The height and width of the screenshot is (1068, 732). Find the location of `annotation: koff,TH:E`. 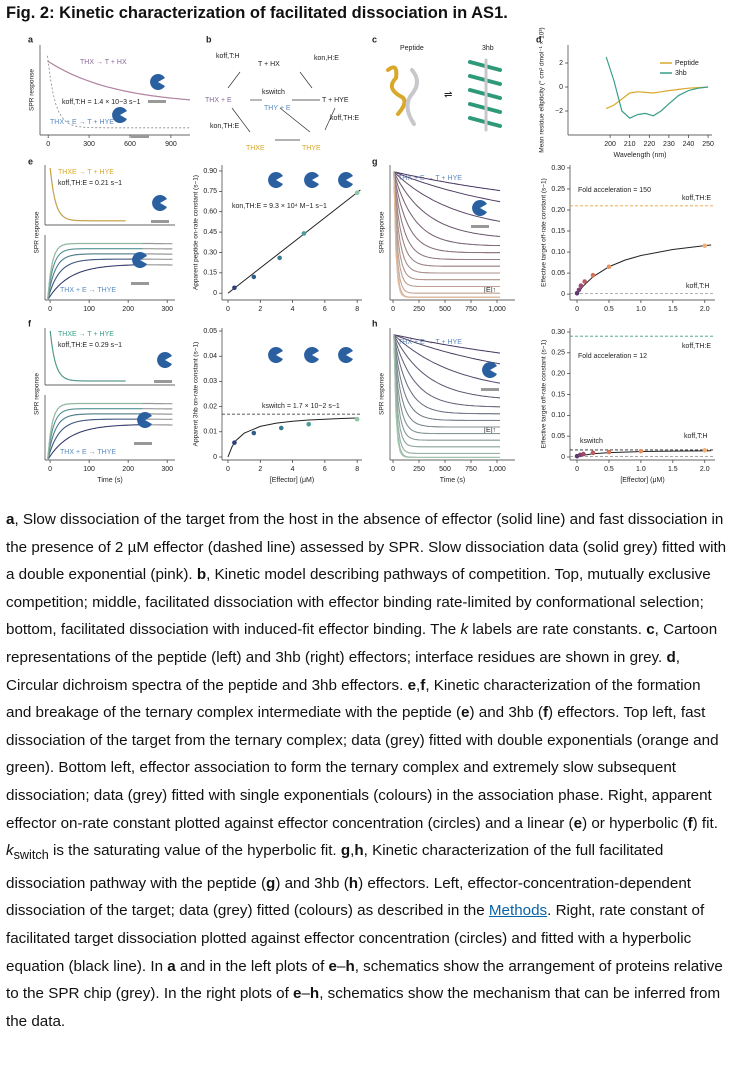

annotation: koff,TH:E is located at coordinates (696, 198).